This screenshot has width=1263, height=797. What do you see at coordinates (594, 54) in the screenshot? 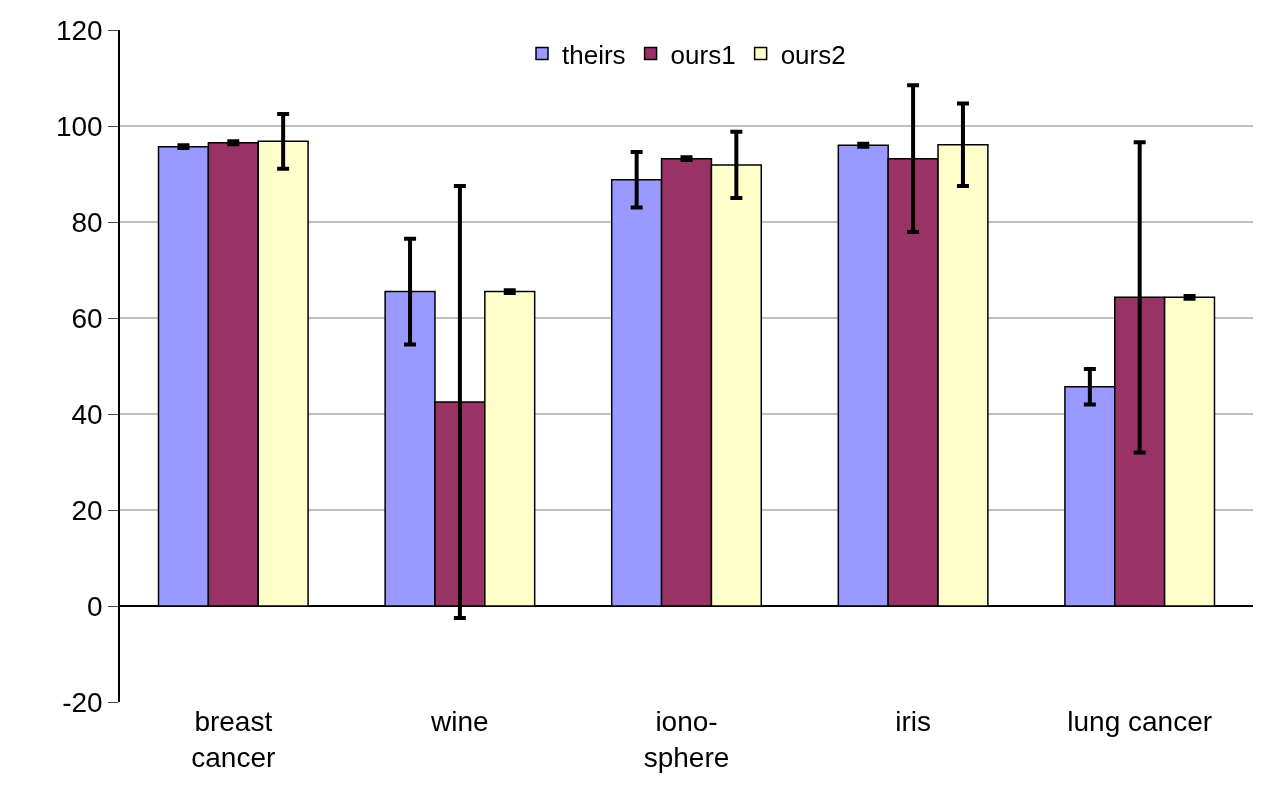
I see `legend-label: theirs` at bounding box center [594, 54].